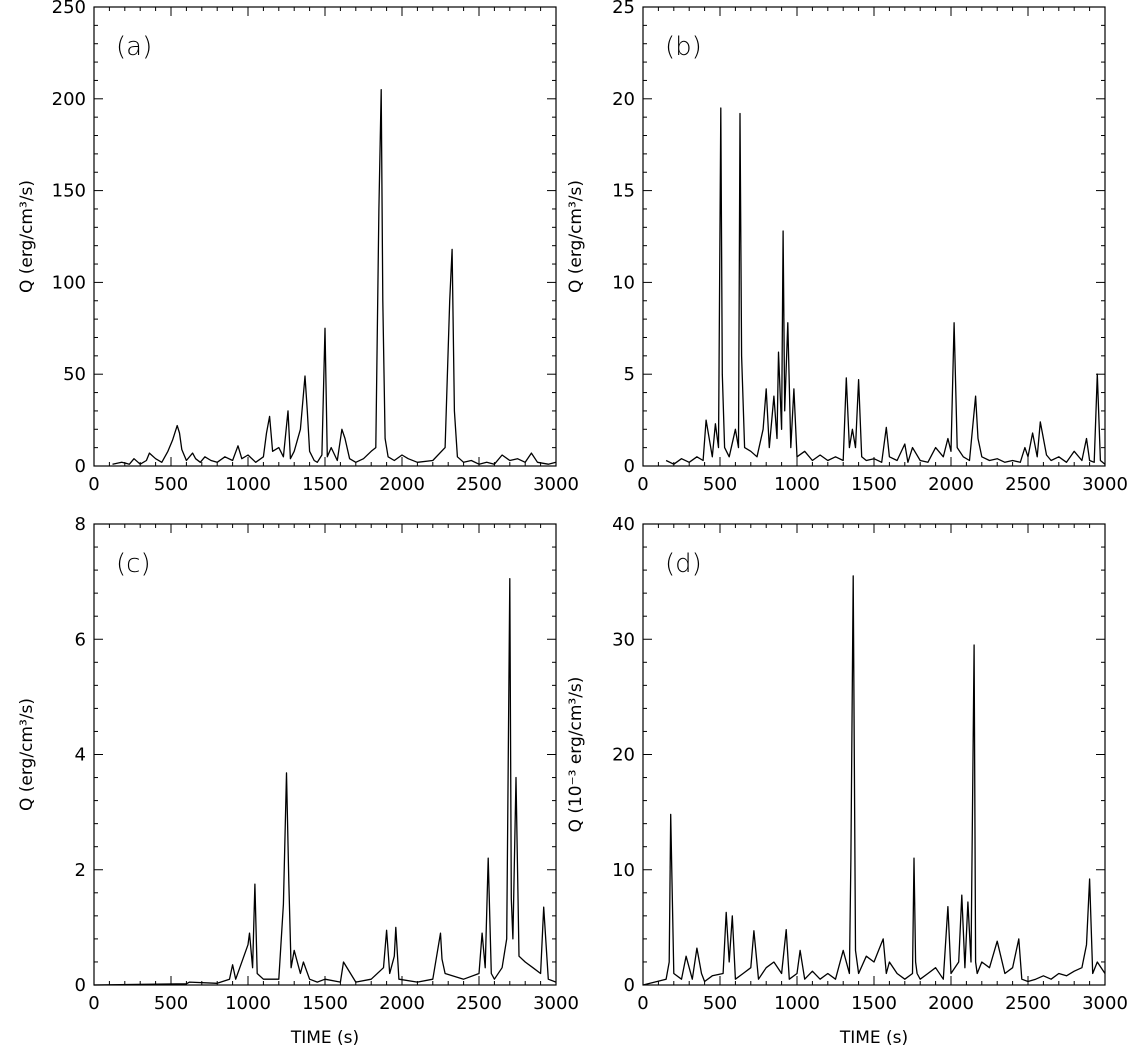 The height and width of the screenshot is (1053, 1141). Describe the element at coordinates (80, 524) in the screenshot. I see `y-tick-label: 8` at that location.